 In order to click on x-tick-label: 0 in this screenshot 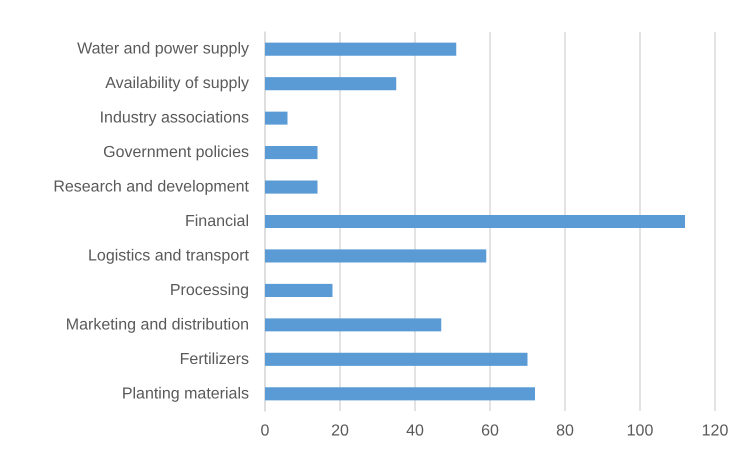, I will do `click(265, 431)`.